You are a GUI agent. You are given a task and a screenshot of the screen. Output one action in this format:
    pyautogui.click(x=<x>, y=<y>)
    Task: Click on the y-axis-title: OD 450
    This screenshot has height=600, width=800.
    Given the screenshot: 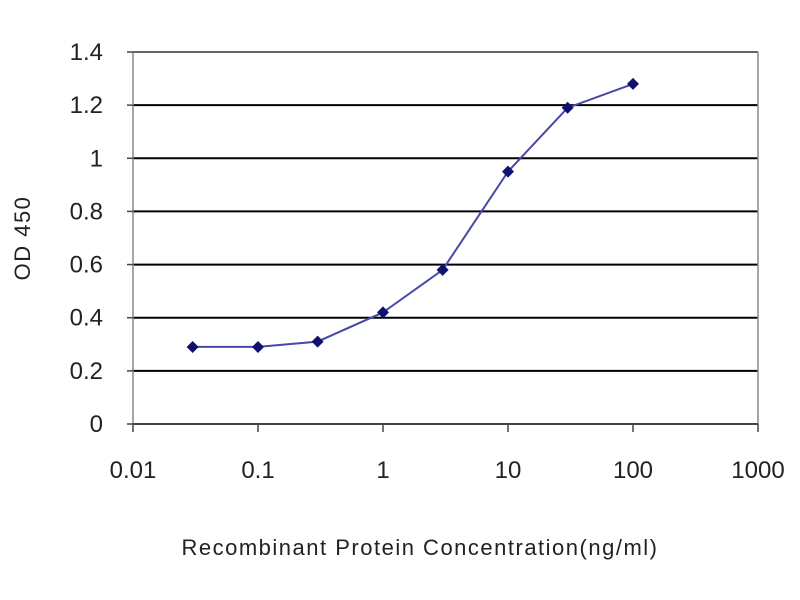 What is the action you would take?
    pyautogui.click(x=22, y=238)
    